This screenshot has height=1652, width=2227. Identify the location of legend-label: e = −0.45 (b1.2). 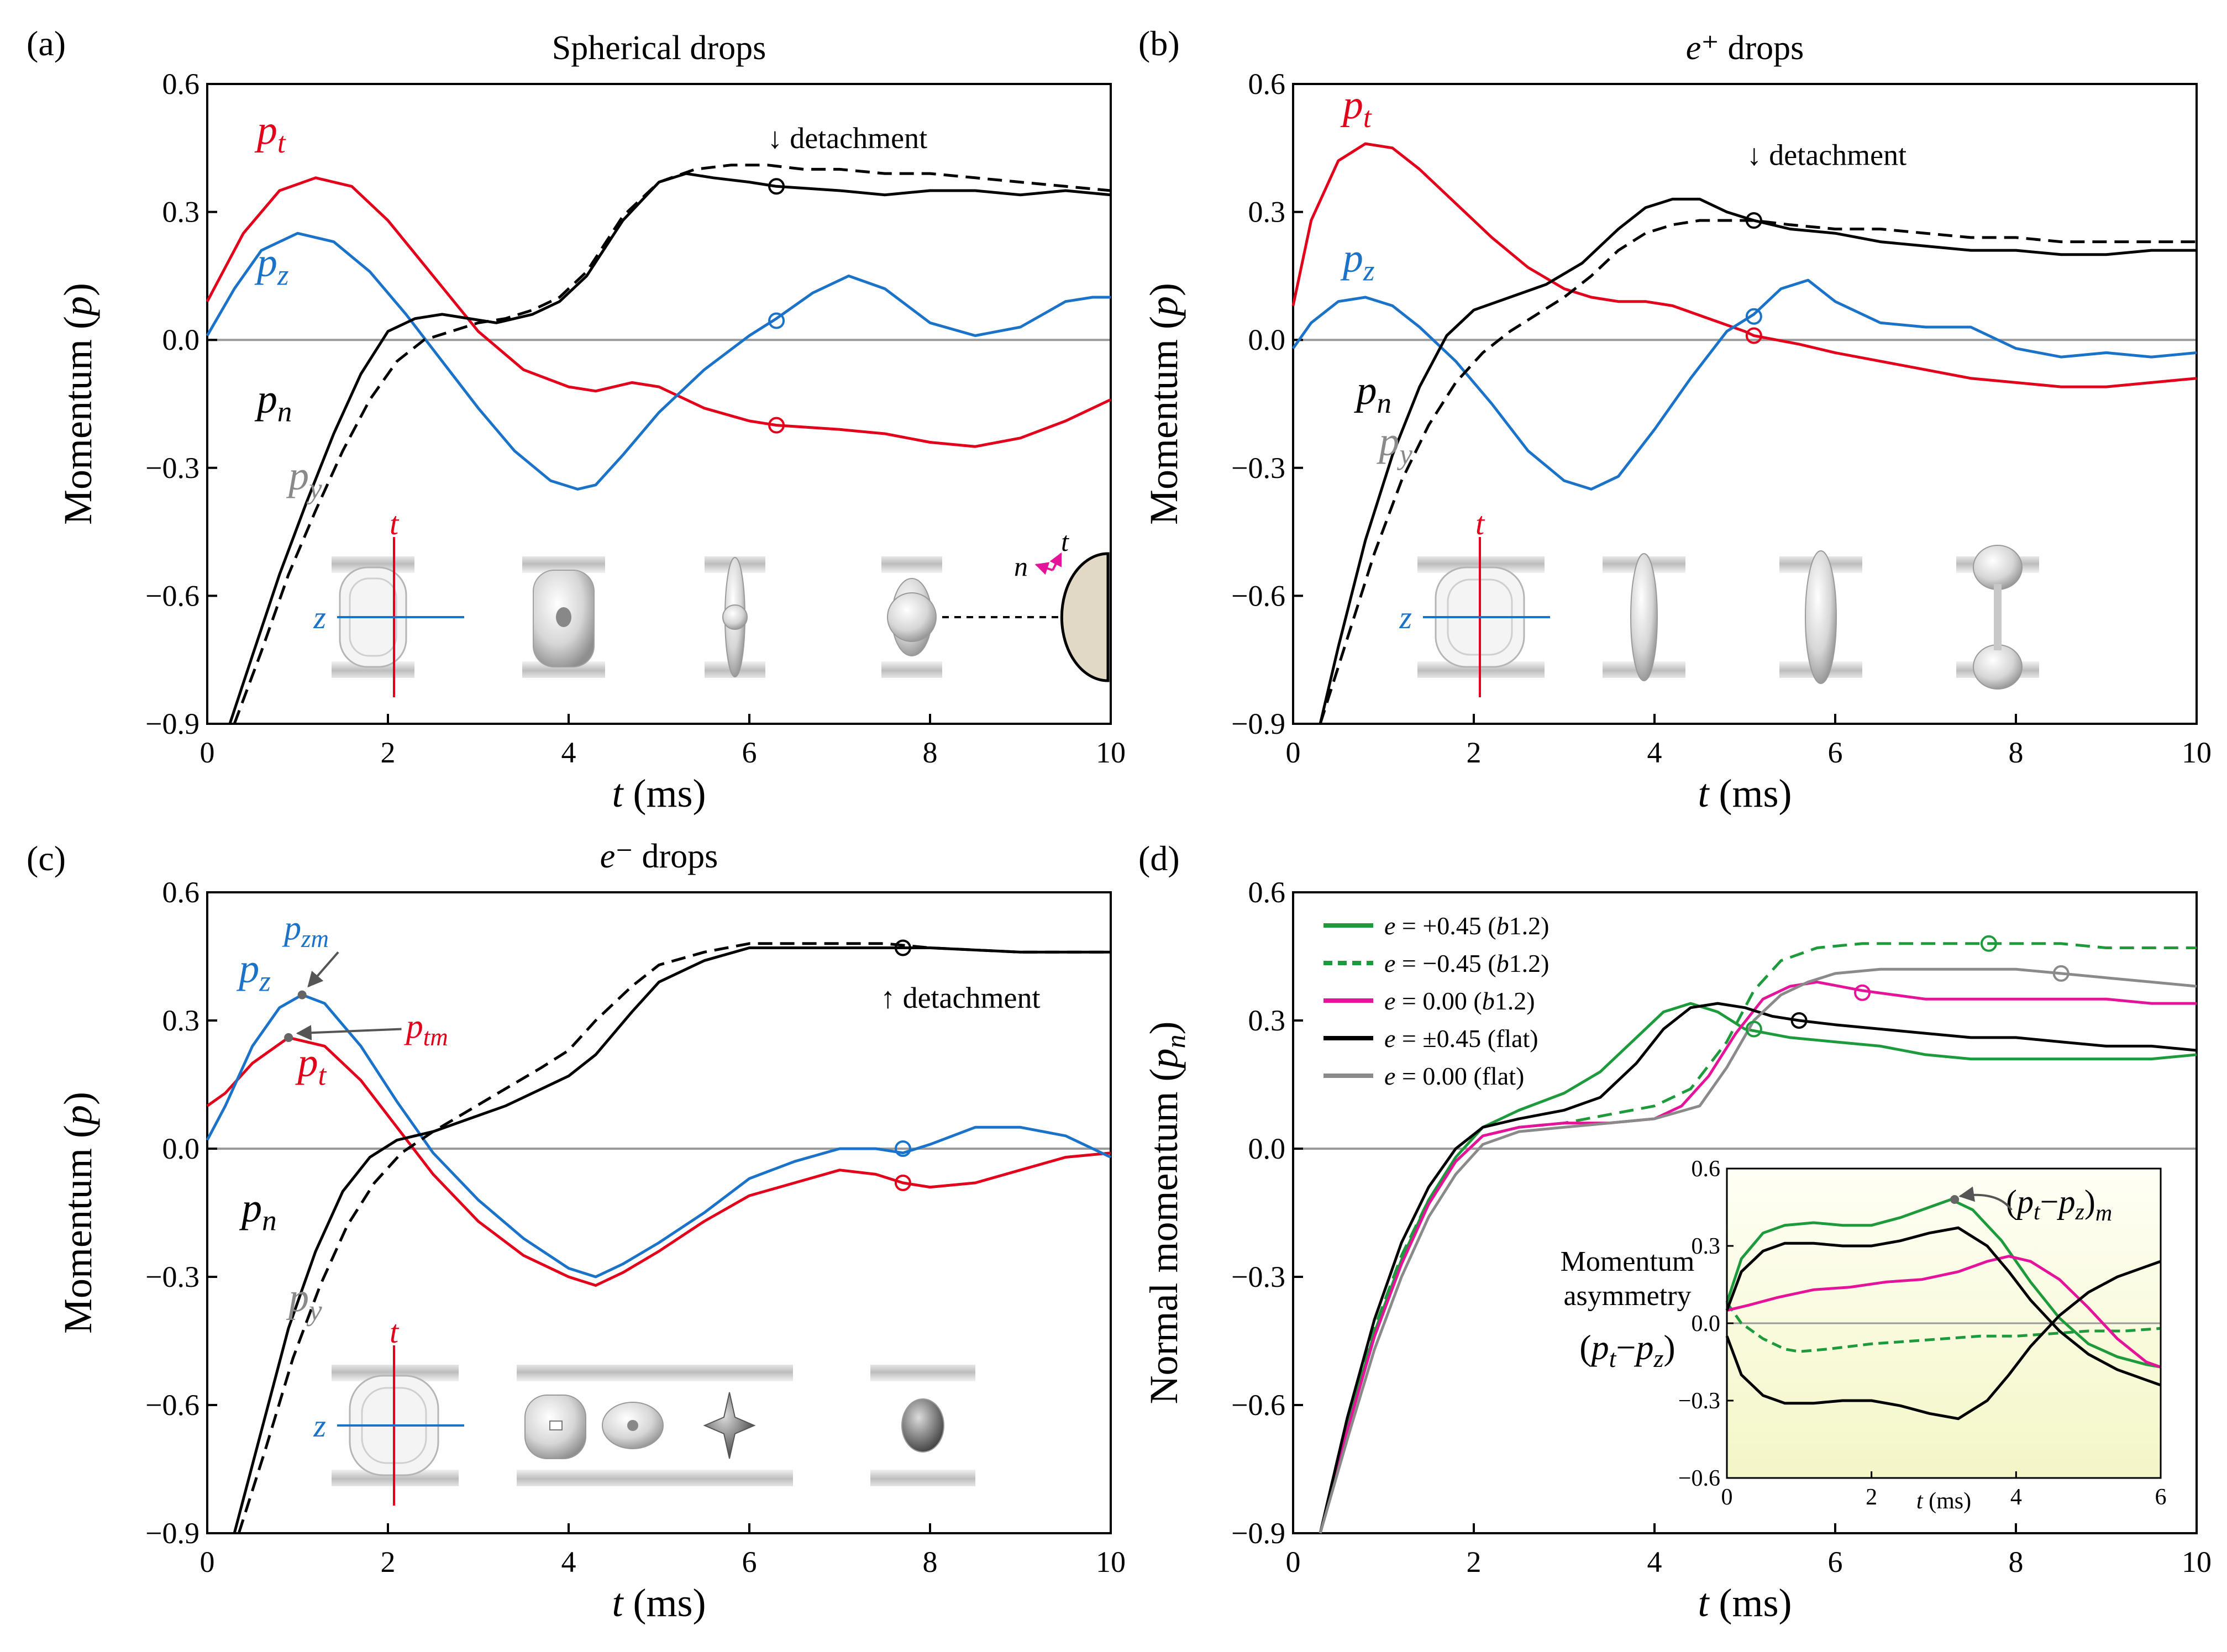
(1466, 963).